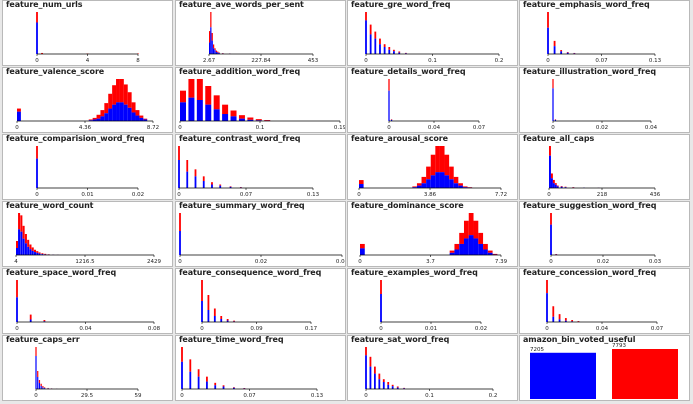  Describe the element at coordinates (209, 61) in the screenshot. I see `x-tick-label: 2.67` at that location.